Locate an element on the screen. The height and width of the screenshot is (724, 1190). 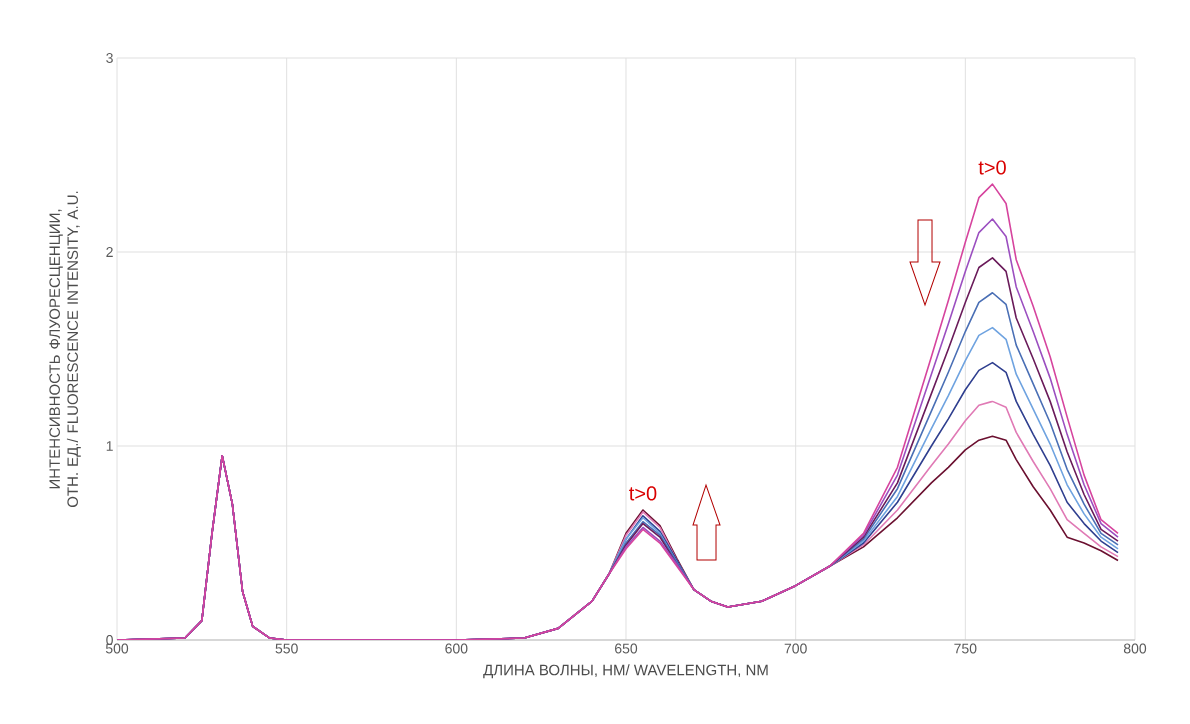
y-axis-title: ИНТЕНСИВНОСТЬ ФЛУОРЕСЦЕНЦИИ, ОТН. ЕД./ FLUORESCENCE INTENSITY, A.U. is located at coordinates (65, 349).